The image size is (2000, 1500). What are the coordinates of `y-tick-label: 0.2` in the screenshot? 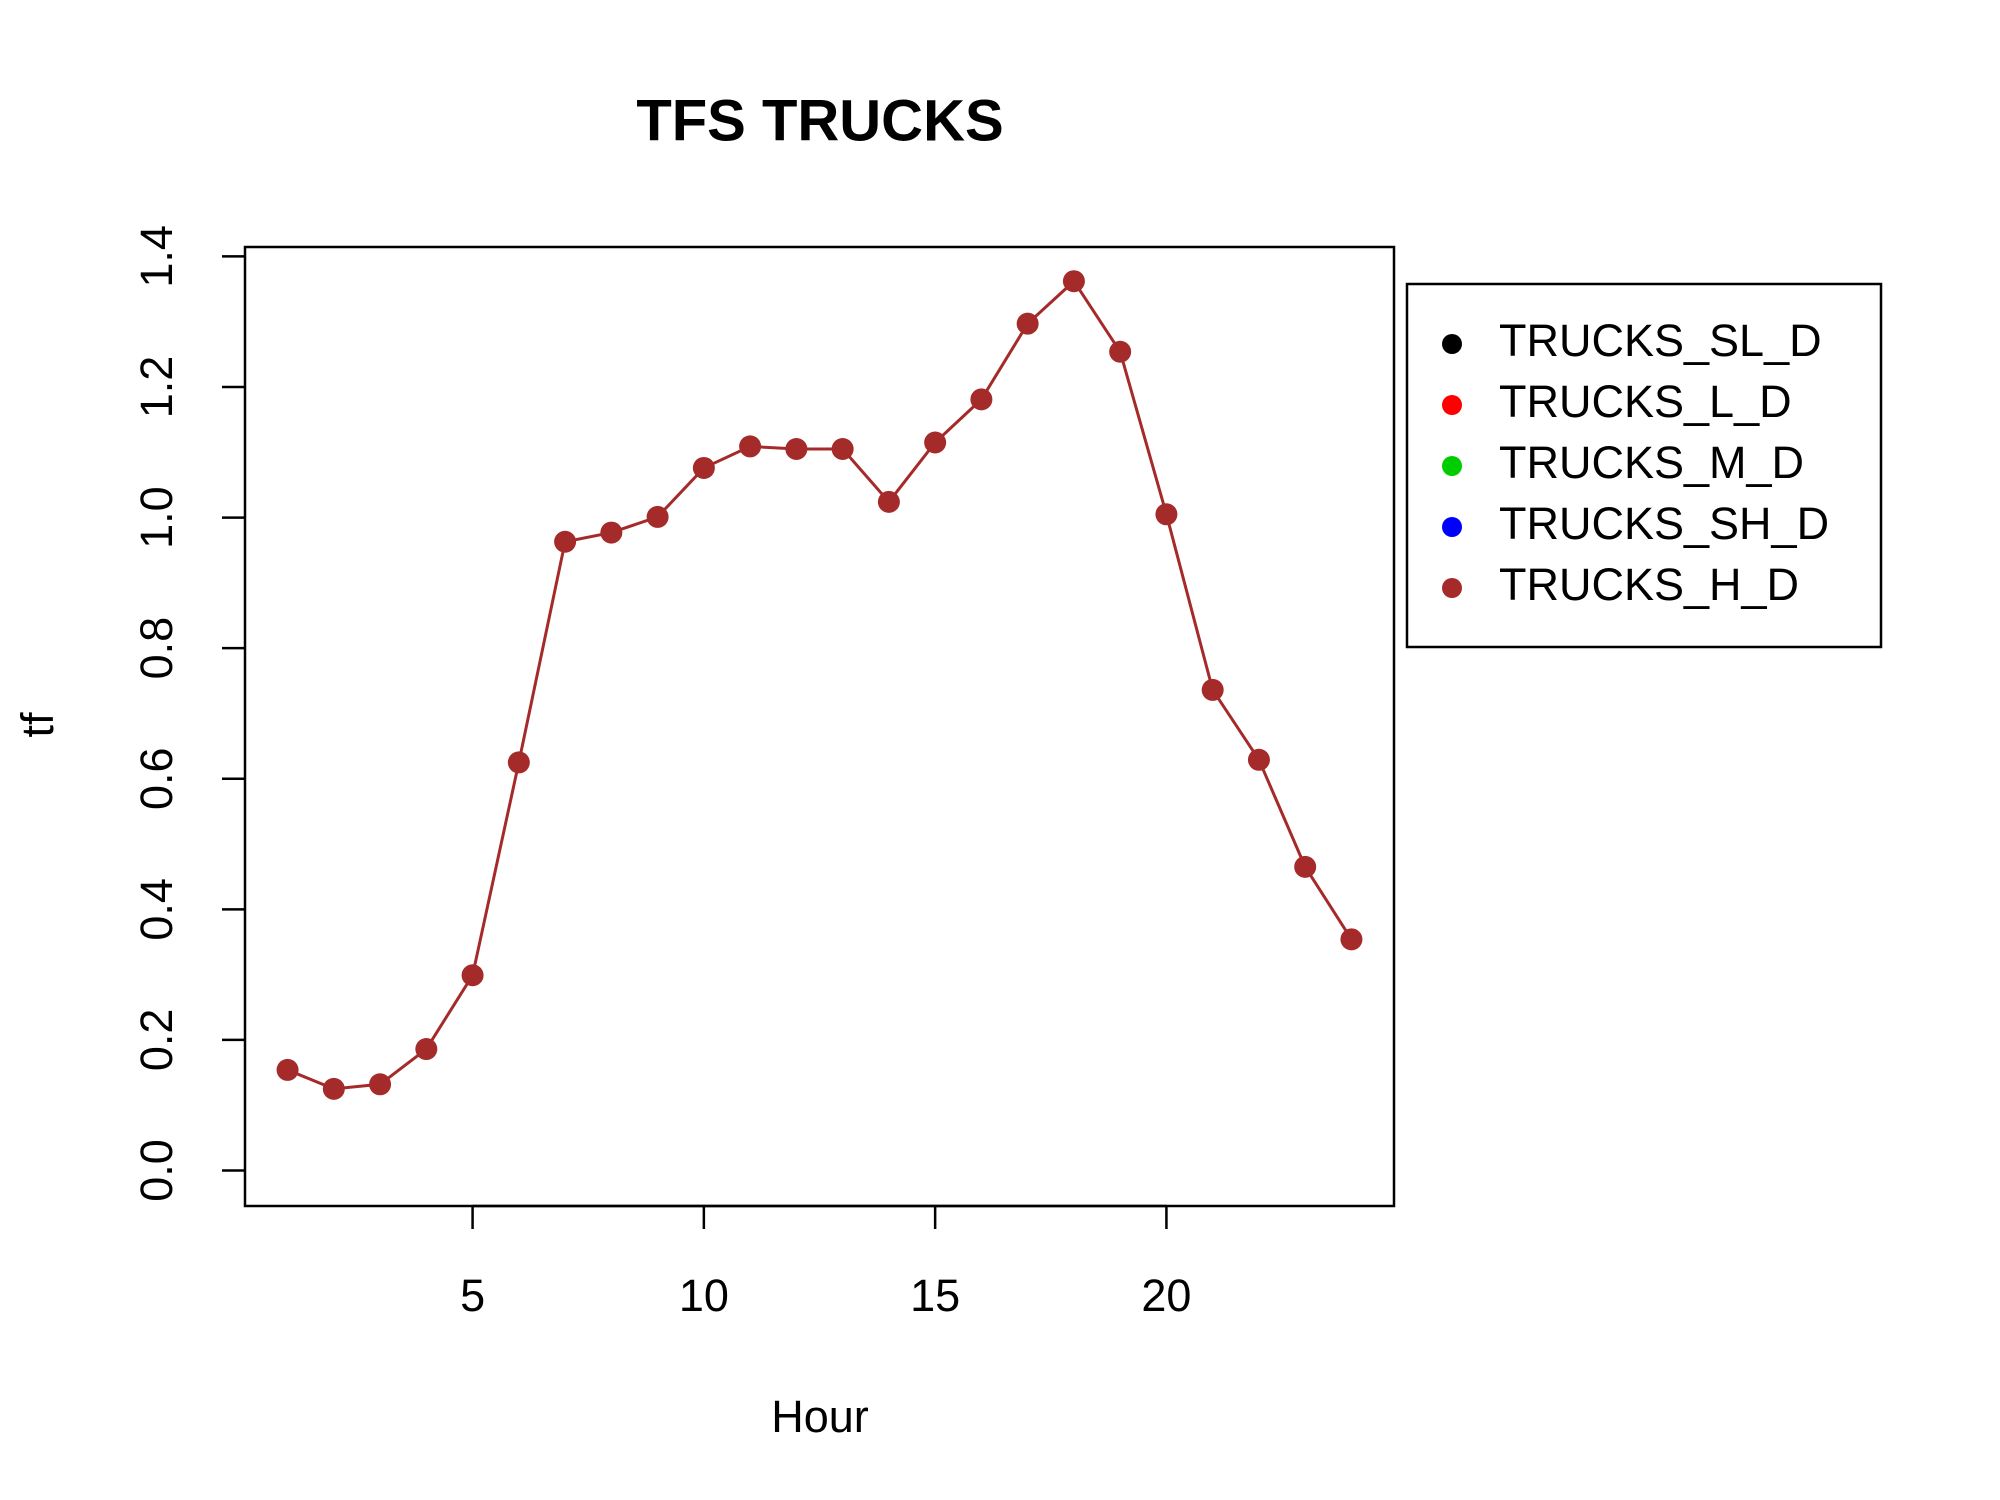 It's located at (156, 1040).